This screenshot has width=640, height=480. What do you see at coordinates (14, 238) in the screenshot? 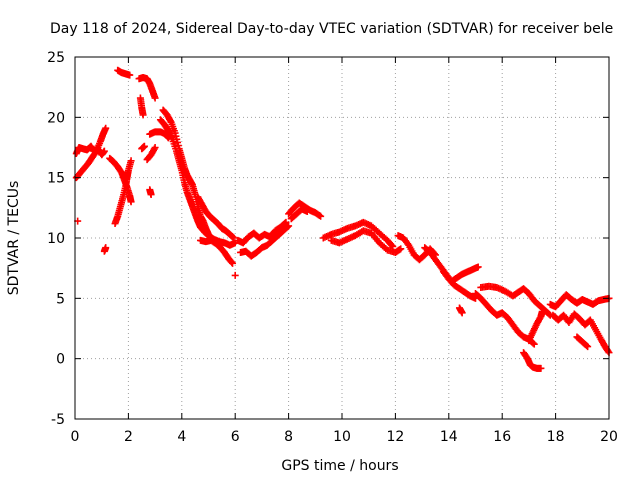
I see `y-axis-label: SDTVAR / TECUs` at bounding box center [14, 238].